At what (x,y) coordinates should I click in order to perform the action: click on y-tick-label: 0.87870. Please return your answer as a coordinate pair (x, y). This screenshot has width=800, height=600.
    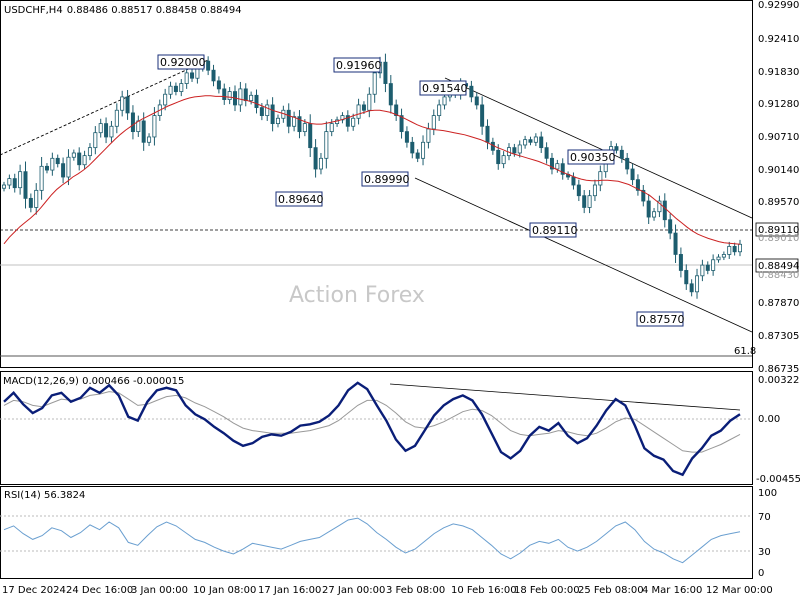
    Looking at the image, I should click on (778, 303).